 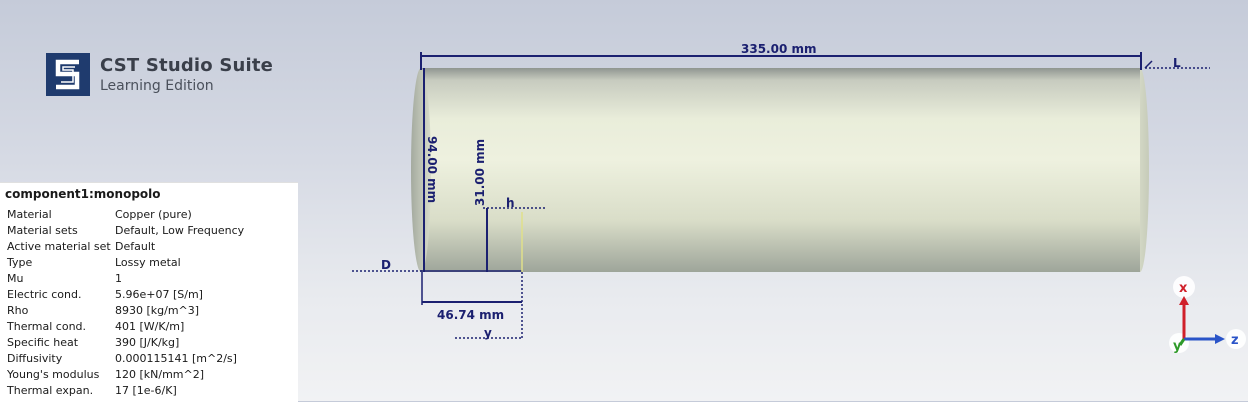 What do you see at coordinates (18, 310) in the screenshot?
I see `property-key: Rho` at bounding box center [18, 310].